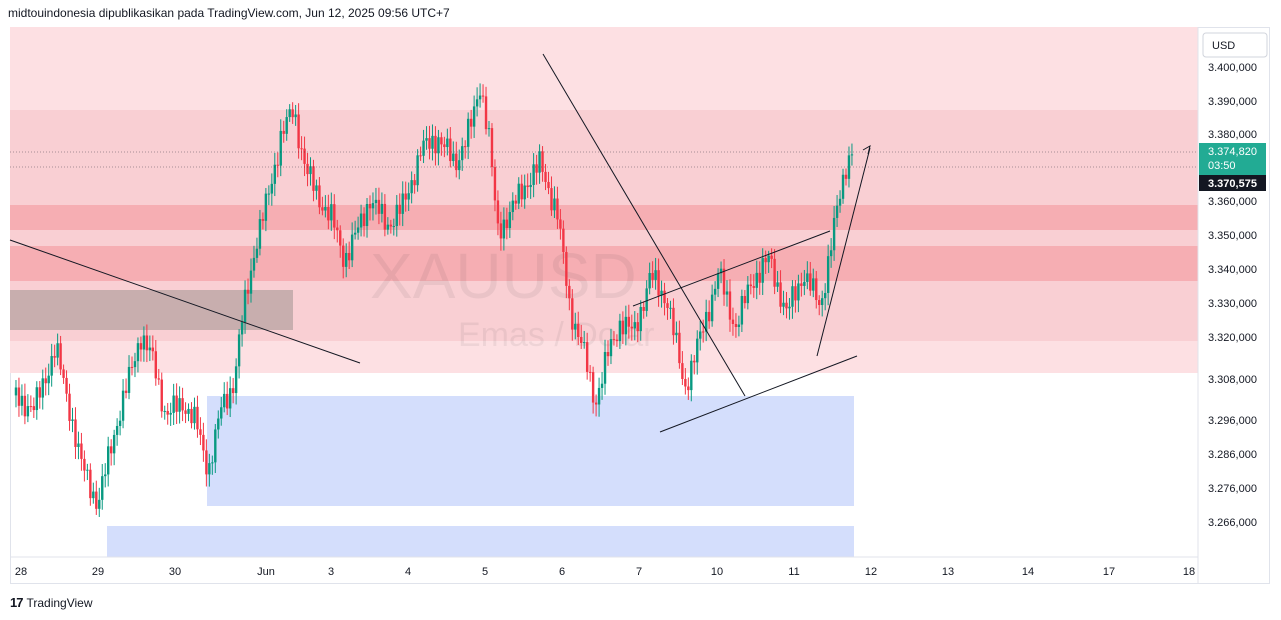  What do you see at coordinates (530, 451) in the screenshot?
I see `demand-zone-upper` at bounding box center [530, 451].